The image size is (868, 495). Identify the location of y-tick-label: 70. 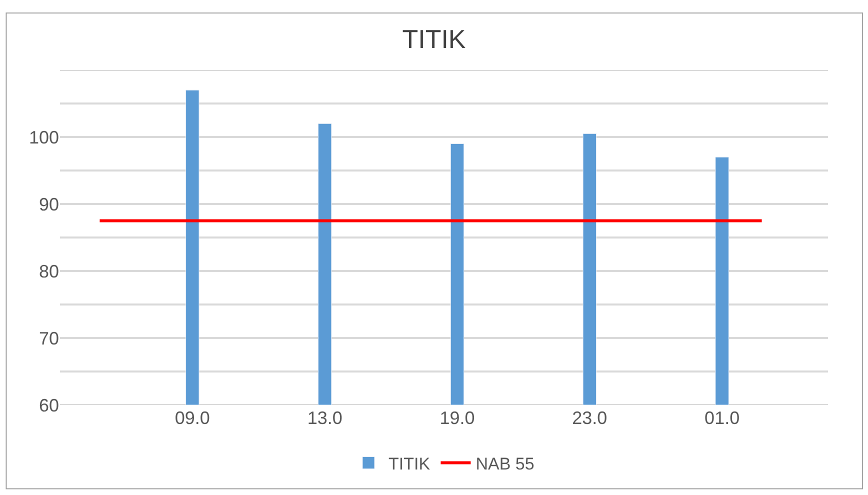
(48, 338).